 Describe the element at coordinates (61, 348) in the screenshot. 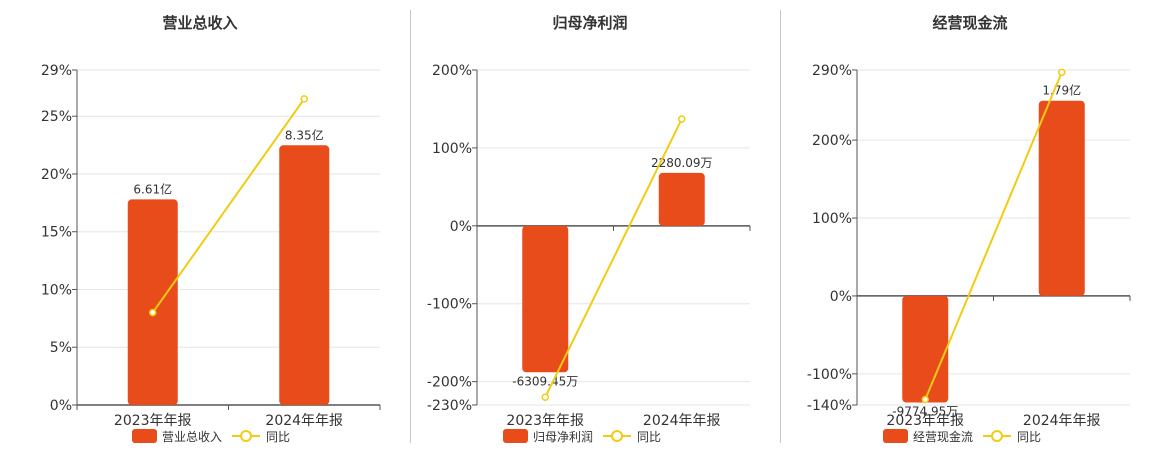

I see `y-tick-label: 5%` at that location.